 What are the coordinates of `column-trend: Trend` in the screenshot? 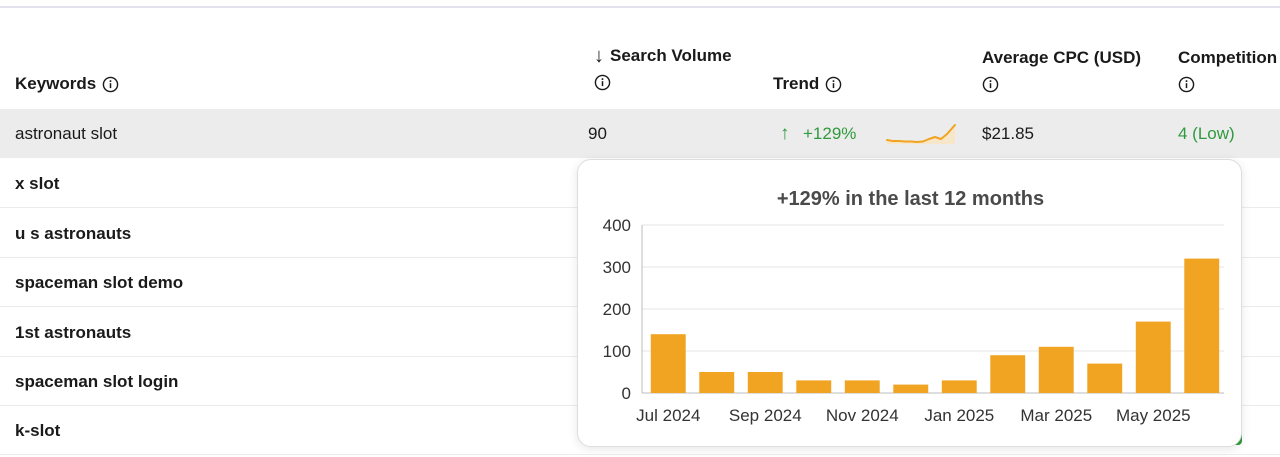 It's located at (807, 84).